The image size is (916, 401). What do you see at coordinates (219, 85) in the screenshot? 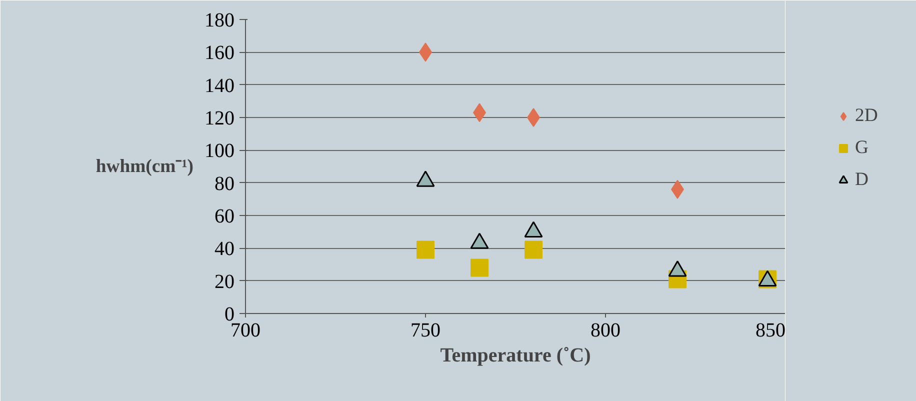
I see `y-tick-label: 140` at bounding box center [219, 85].